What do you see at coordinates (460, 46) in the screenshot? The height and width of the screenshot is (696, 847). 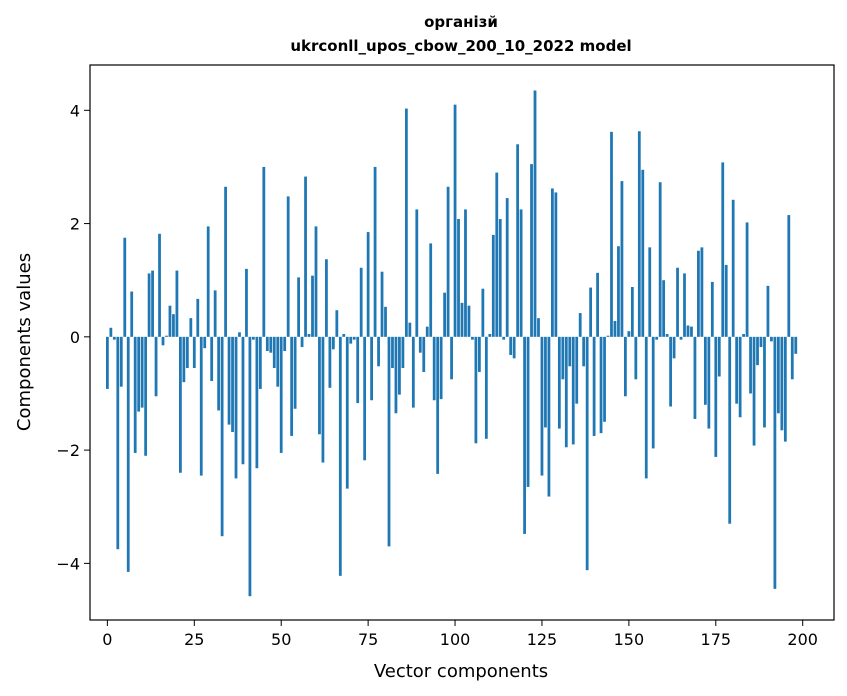 I see `chart-subtitle: ukrconll_upos_cbow_200_10_2022 model` at bounding box center [460, 46].